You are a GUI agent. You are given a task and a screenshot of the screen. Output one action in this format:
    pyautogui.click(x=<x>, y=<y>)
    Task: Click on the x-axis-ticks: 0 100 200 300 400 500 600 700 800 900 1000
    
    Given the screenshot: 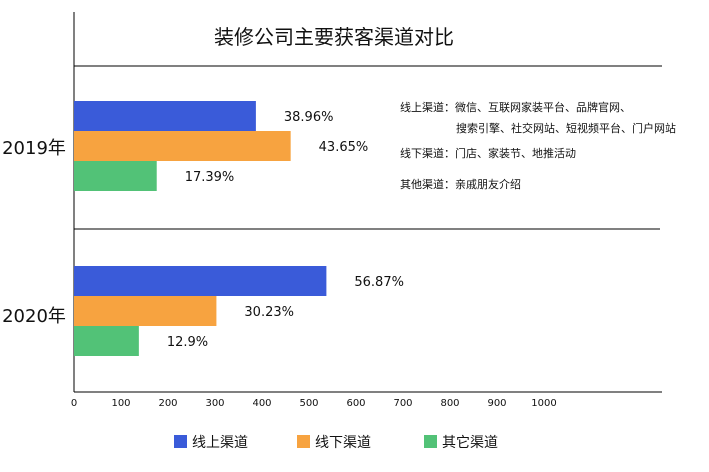 What is the action you would take?
    pyautogui.click(x=314, y=403)
    